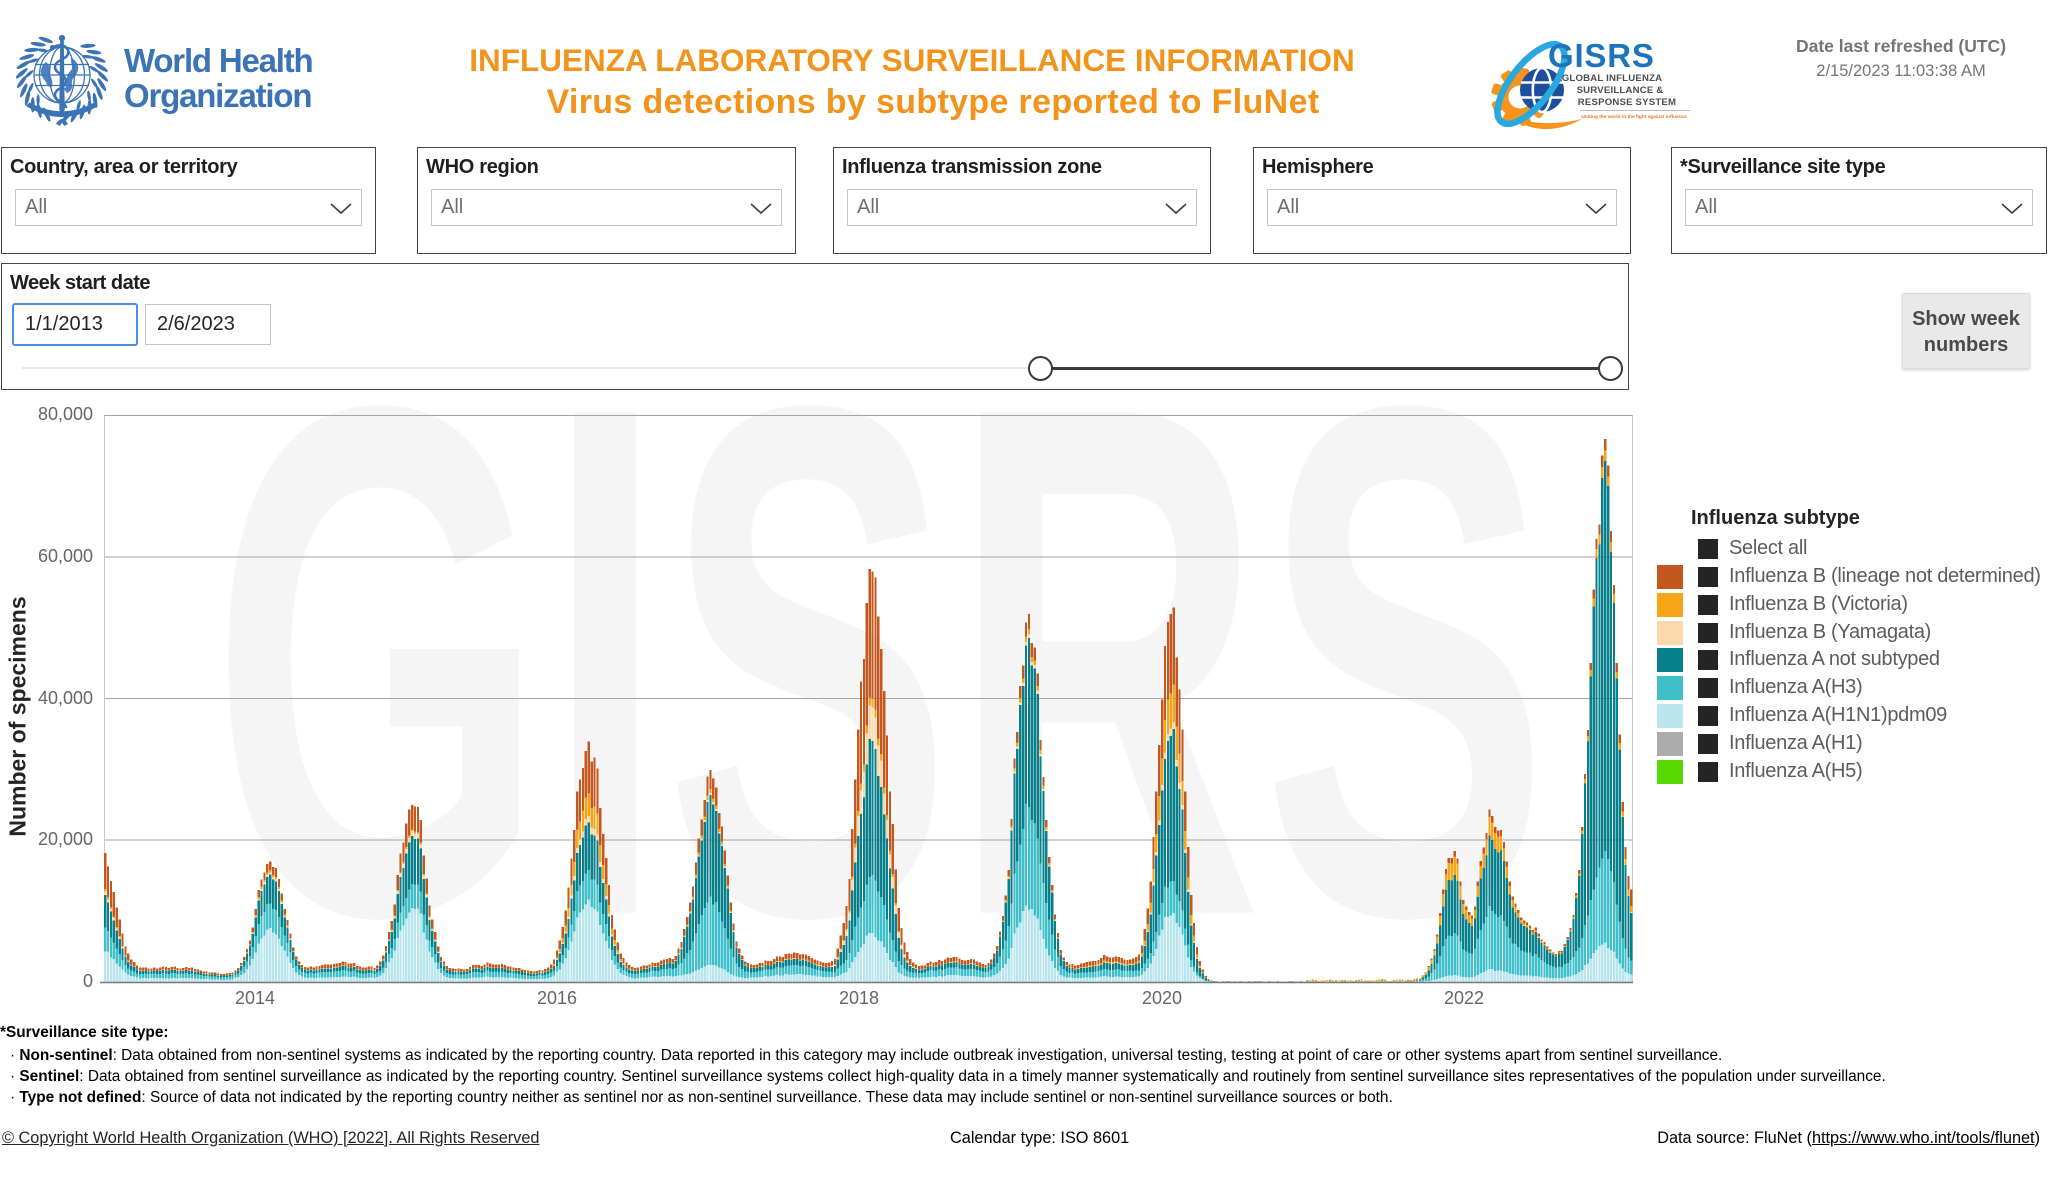 The height and width of the screenshot is (1178, 2048). I want to click on svg-text: SURVEILLANCE &, so click(1620, 90).